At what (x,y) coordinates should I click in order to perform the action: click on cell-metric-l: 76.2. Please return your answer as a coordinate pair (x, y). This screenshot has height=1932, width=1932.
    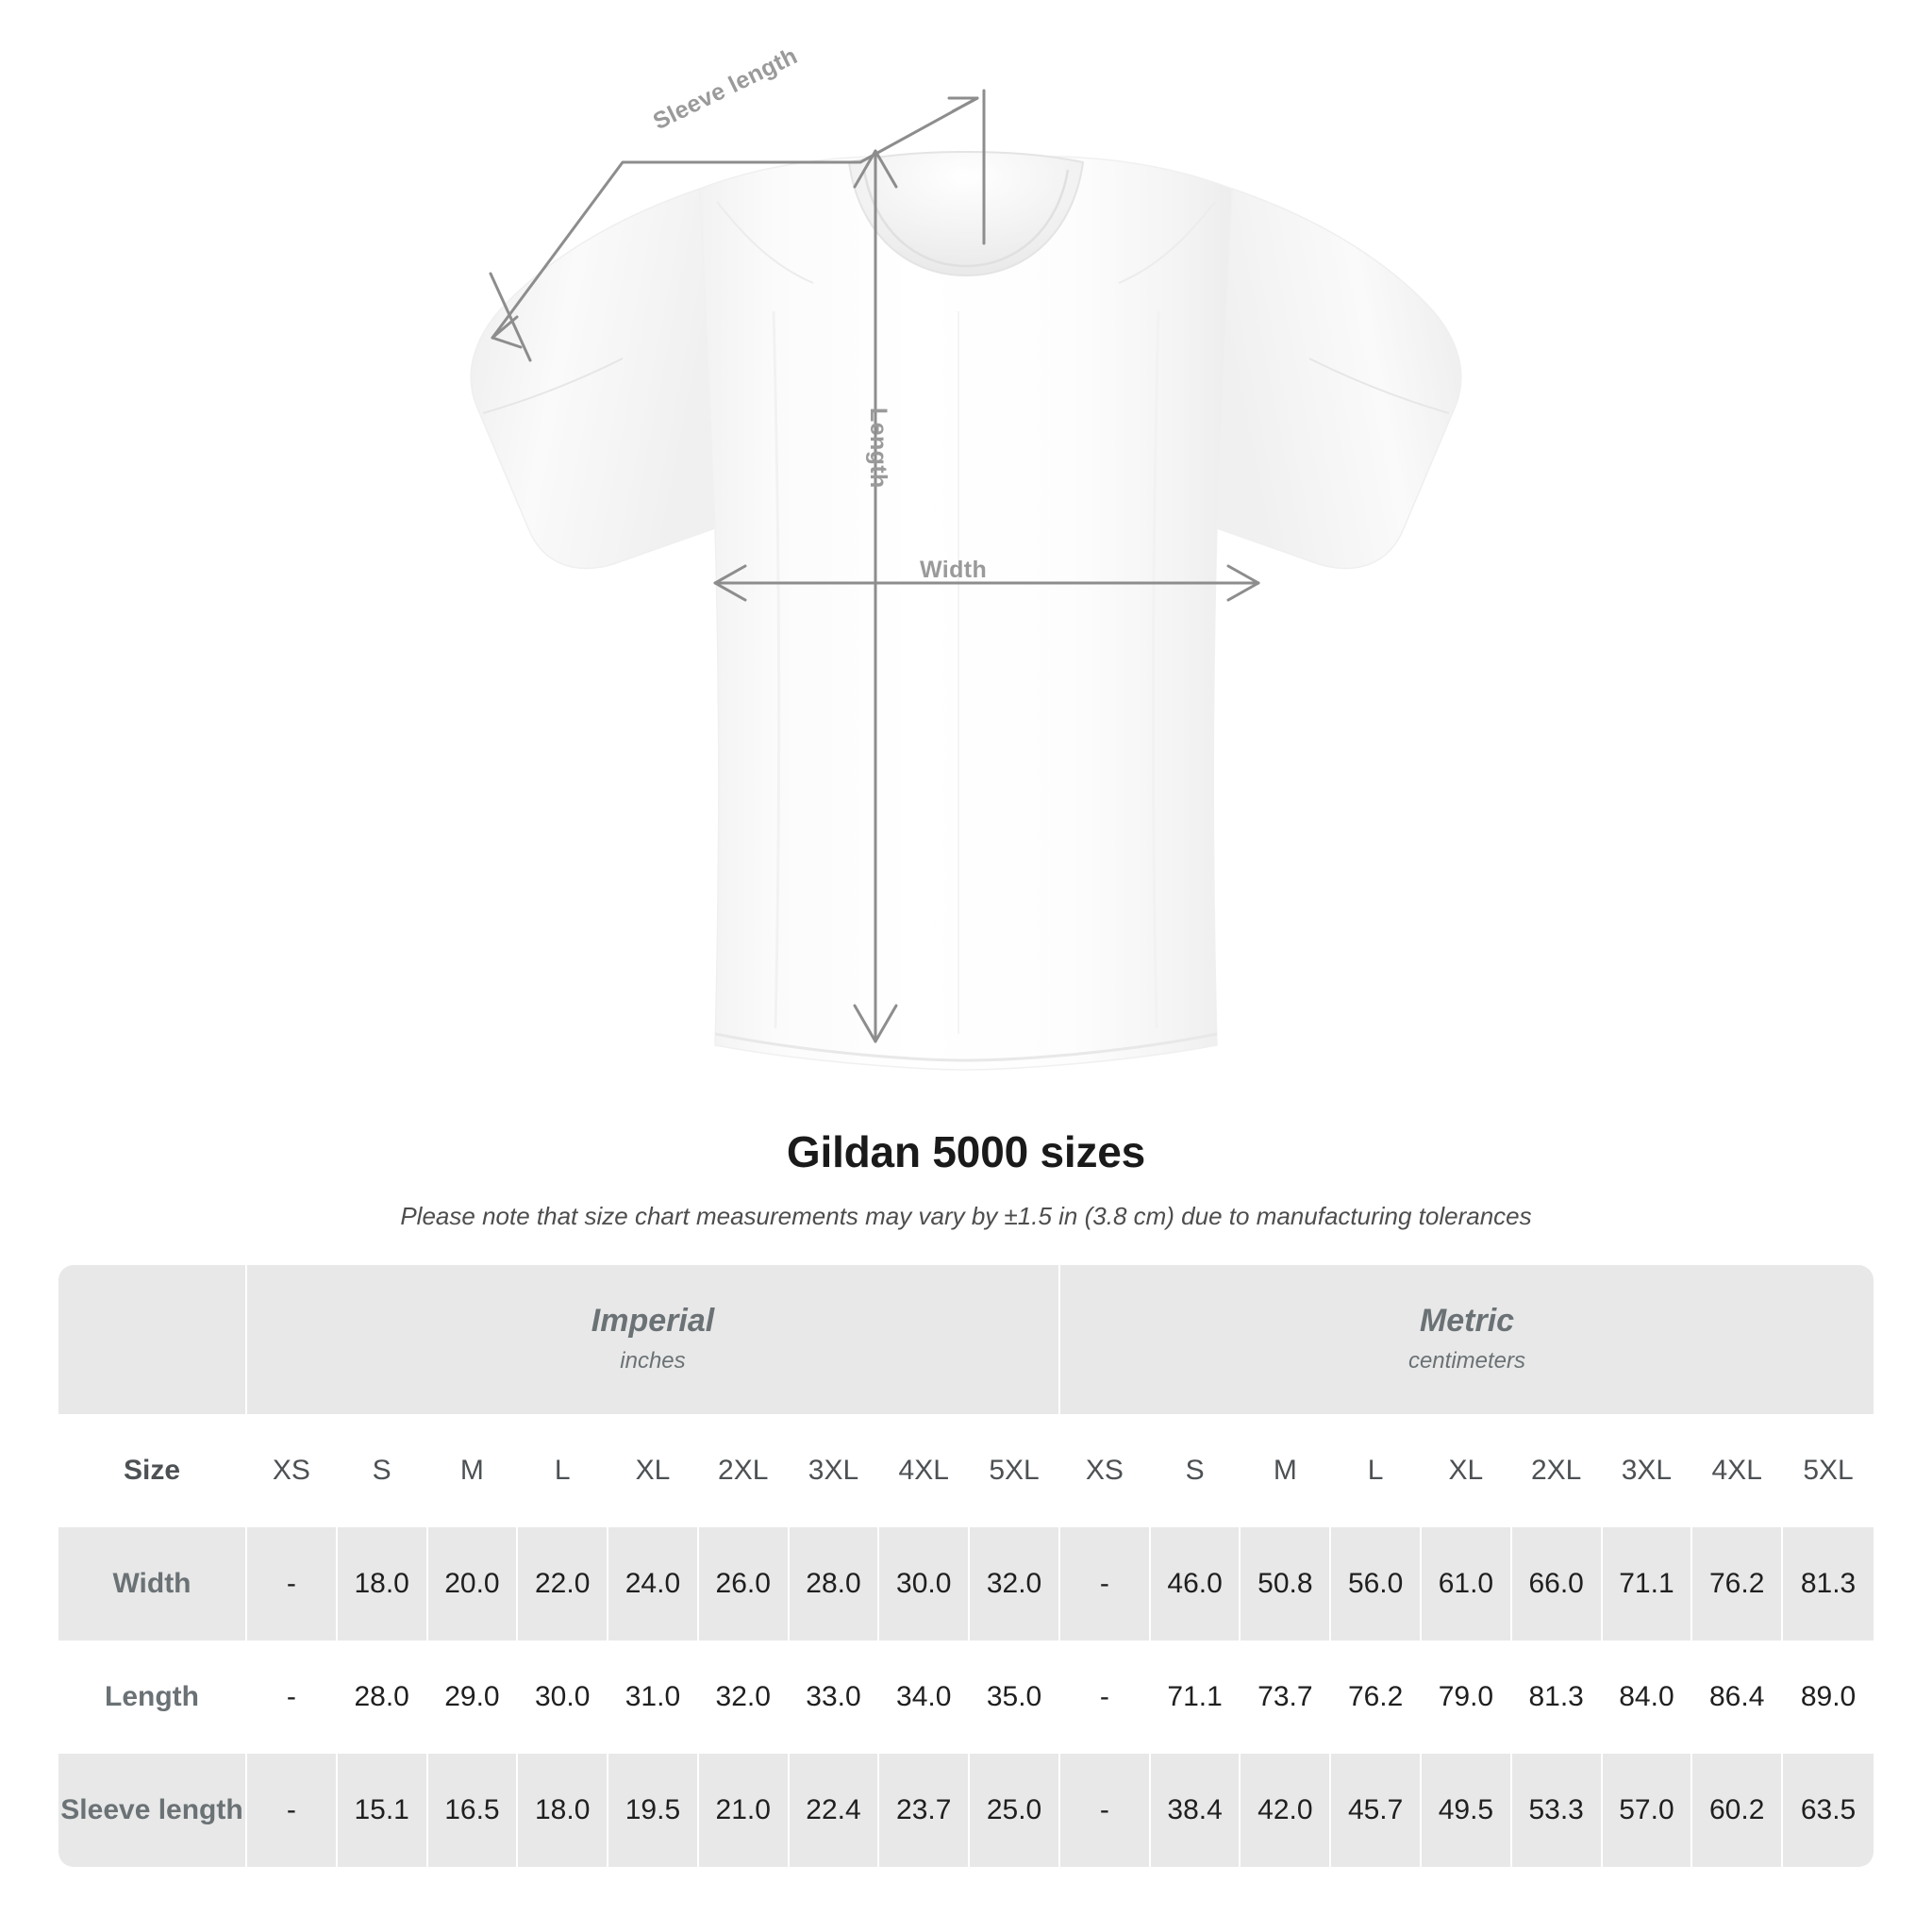
    Looking at the image, I should click on (1377, 1697).